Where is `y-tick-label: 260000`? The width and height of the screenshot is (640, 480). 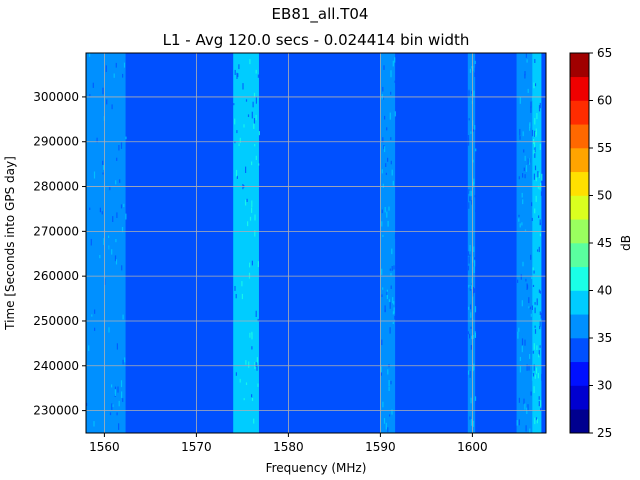 y-tick-label: 260000 is located at coordinates (56, 276).